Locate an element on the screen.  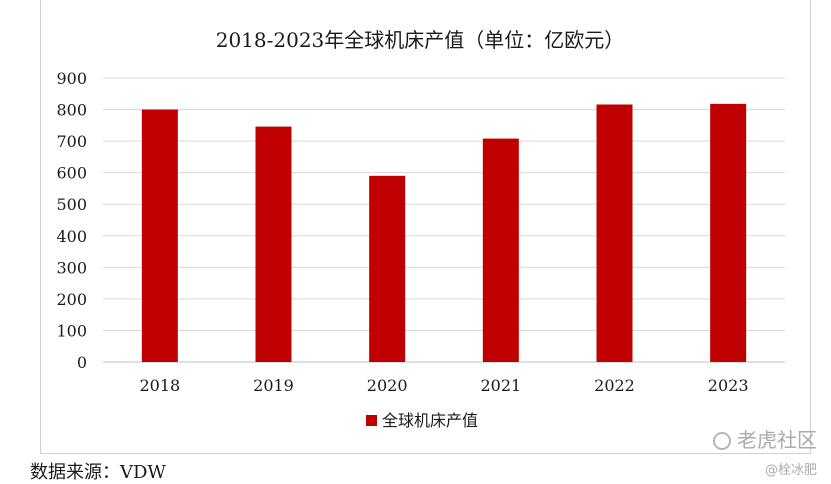
y-tick-label: 400 is located at coordinates (71, 236).